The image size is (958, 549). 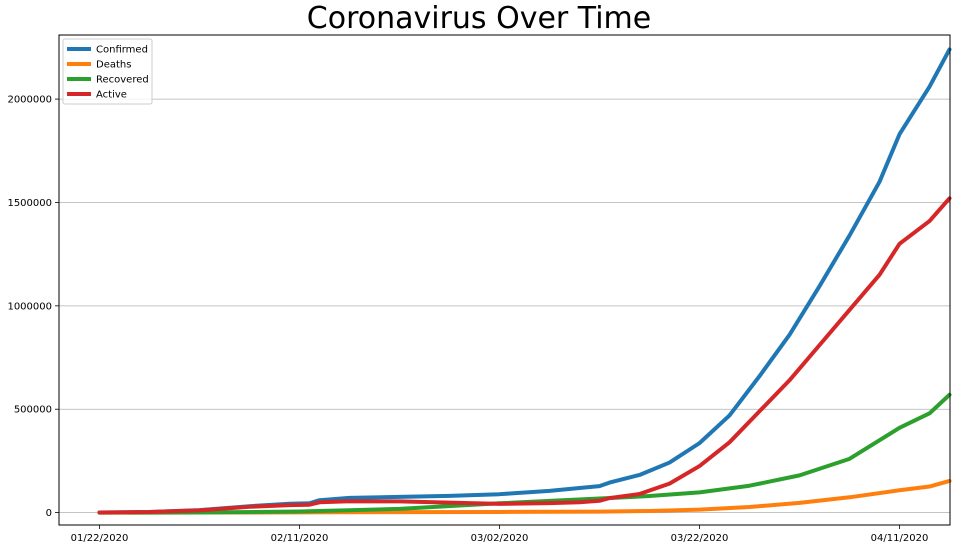 What do you see at coordinates (700, 538) in the screenshot?
I see `xtick-label-3: 03/22/2020` at bounding box center [700, 538].